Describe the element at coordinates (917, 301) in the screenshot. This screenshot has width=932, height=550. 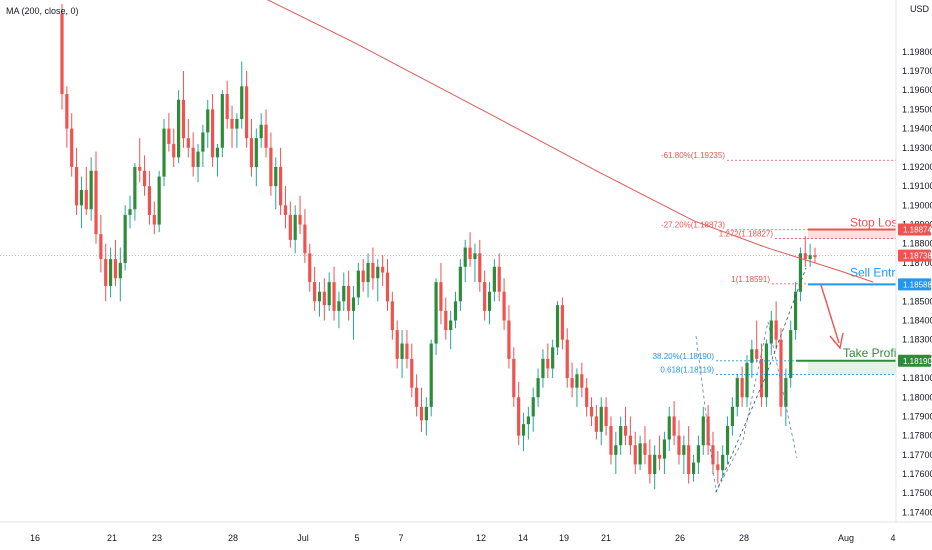
I see `y-tick-label: 1.18500` at that location.